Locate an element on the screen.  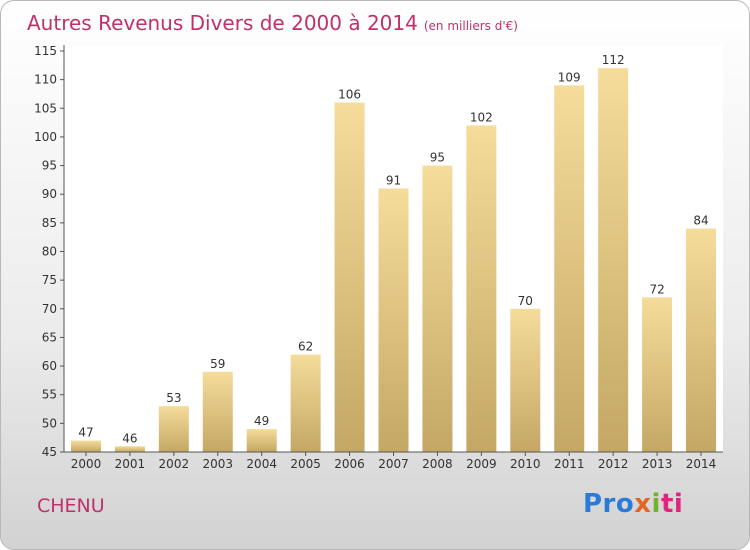
value-label-2007: 91 is located at coordinates (393, 180).